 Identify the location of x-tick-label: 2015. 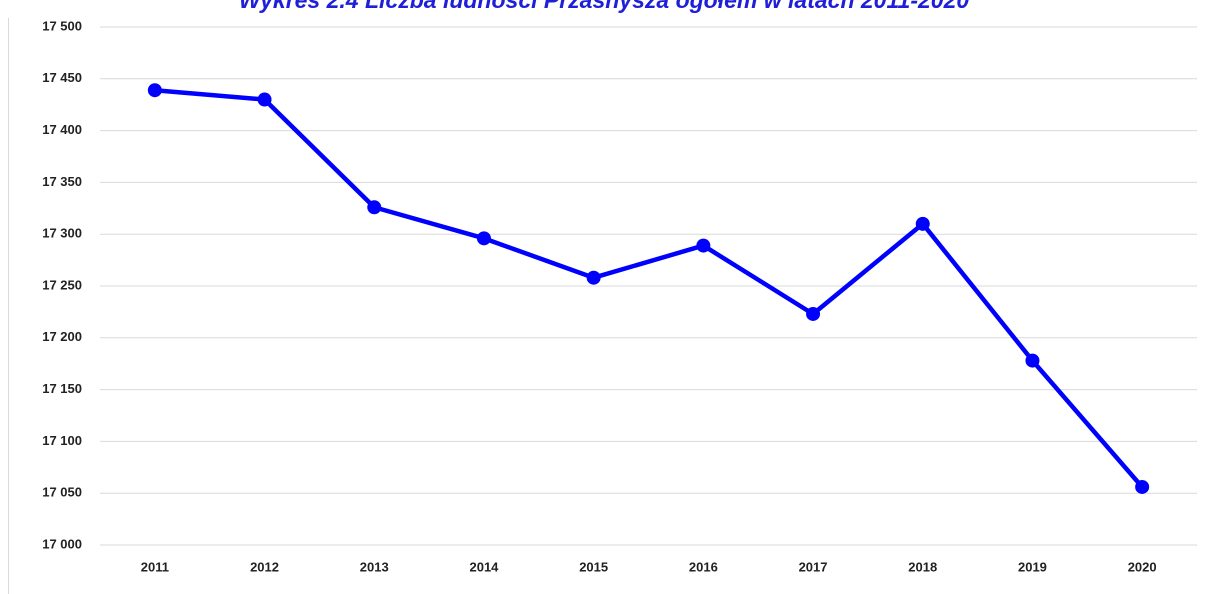
(593, 566).